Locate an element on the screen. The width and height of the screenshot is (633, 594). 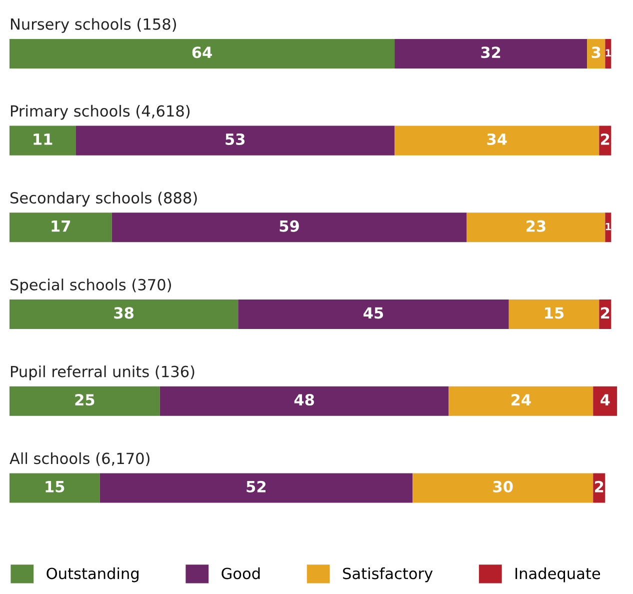
data-label: 52 is located at coordinates (256, 486).